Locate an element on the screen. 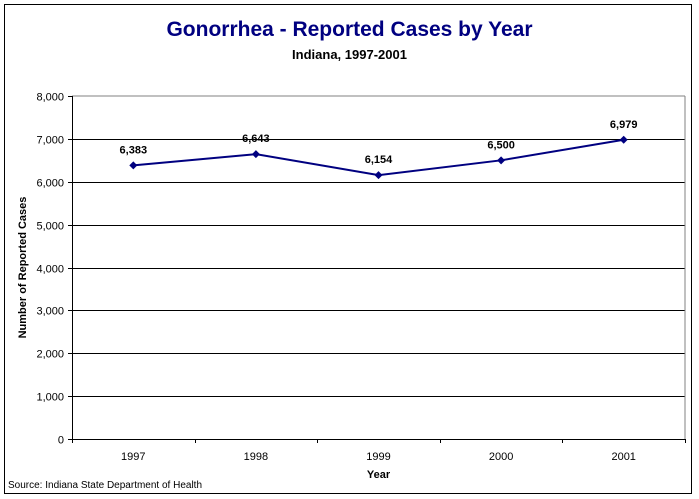 This screenshot has width=699, height=499. data-label: 6,154 is located at coordinates (379, 160).